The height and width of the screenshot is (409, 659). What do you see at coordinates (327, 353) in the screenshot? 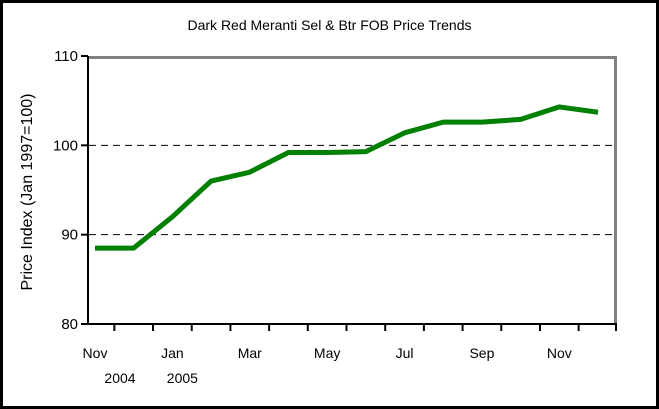
I see `x-tick-label-may-3: May` at bounding box center [327, 353].